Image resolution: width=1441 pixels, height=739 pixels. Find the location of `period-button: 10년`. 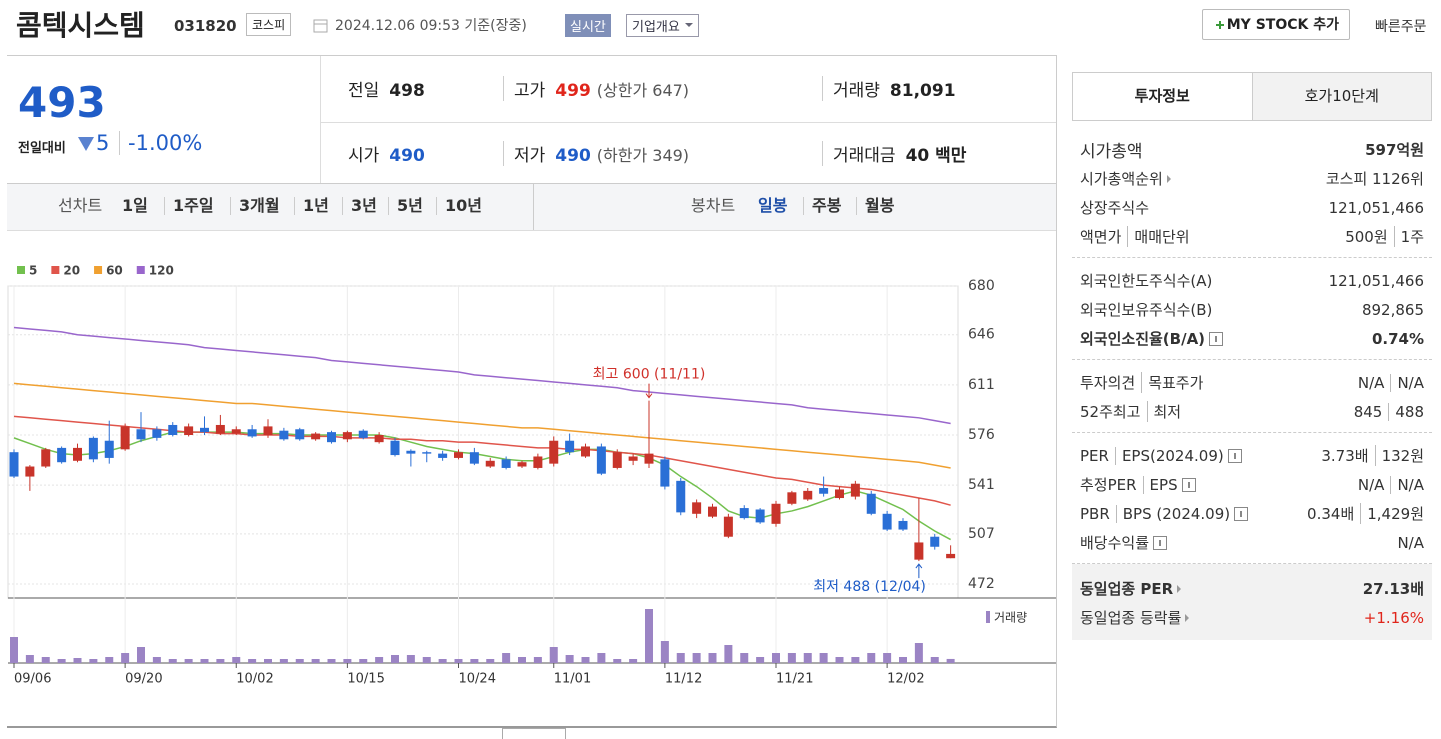

period-button: 10년 is located at coordinates (463, 206).